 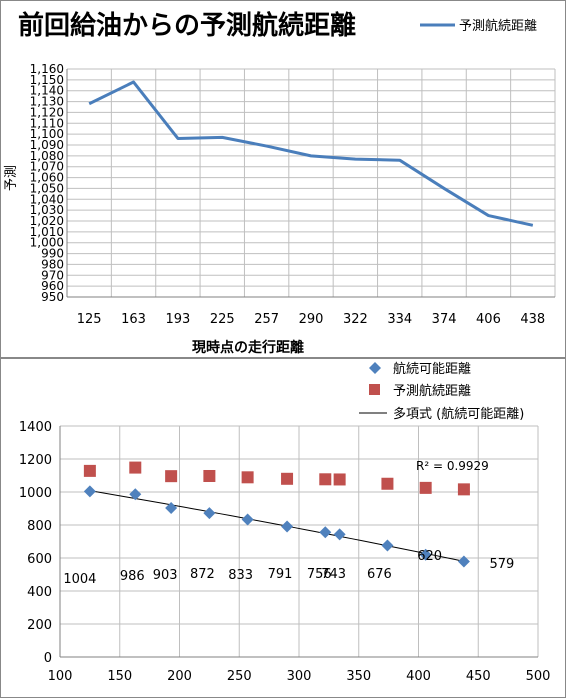 I want to click on chart1-x-tick-label: 163, so click(x=133, y=319).